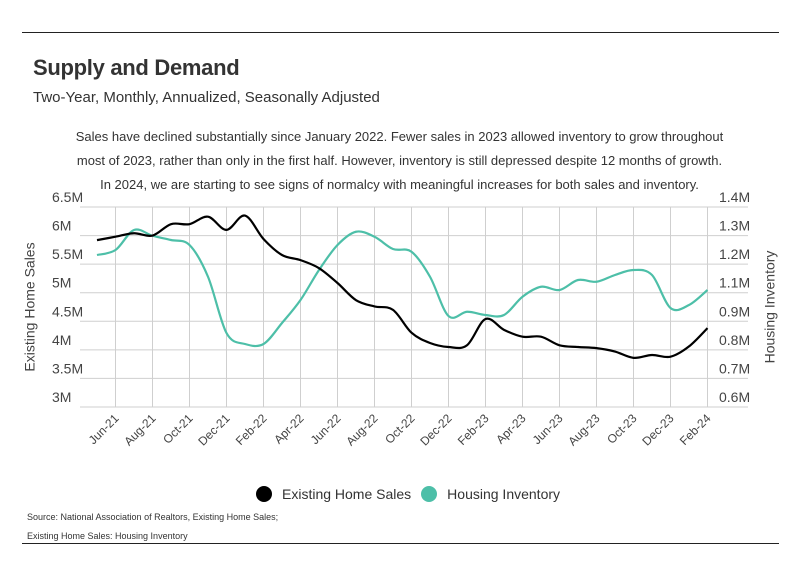 This screenshot has height=575, width=799. What do you see at coordinates (104, 429) in the screenshot?
I see `x-tick-label: Jun-21` at bounding box center [104, 429].